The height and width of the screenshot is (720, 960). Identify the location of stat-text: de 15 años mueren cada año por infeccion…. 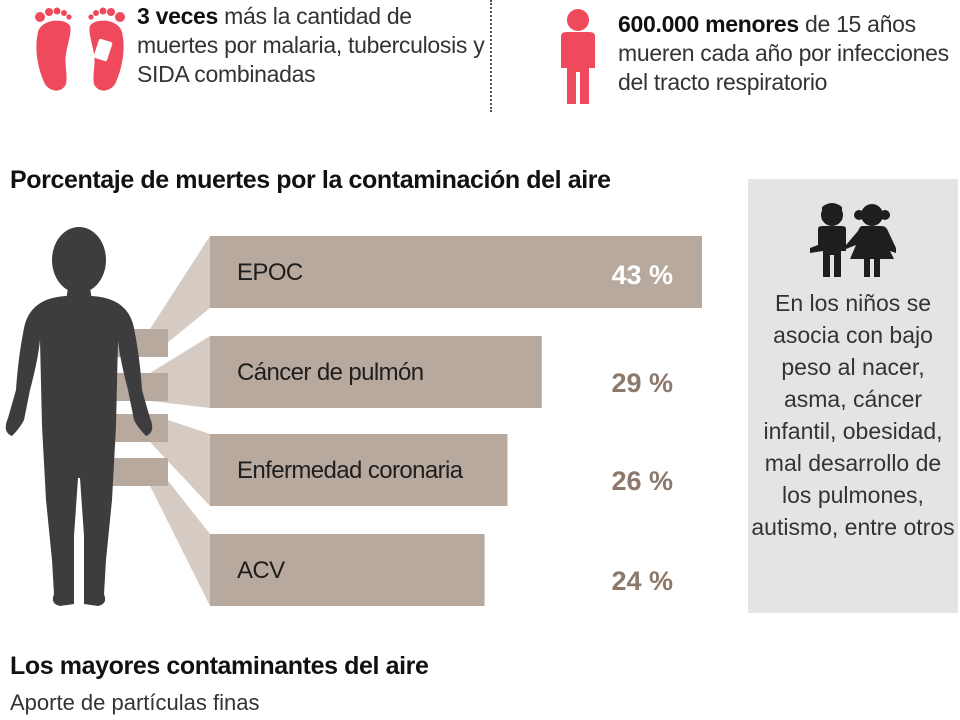
(783, 53).